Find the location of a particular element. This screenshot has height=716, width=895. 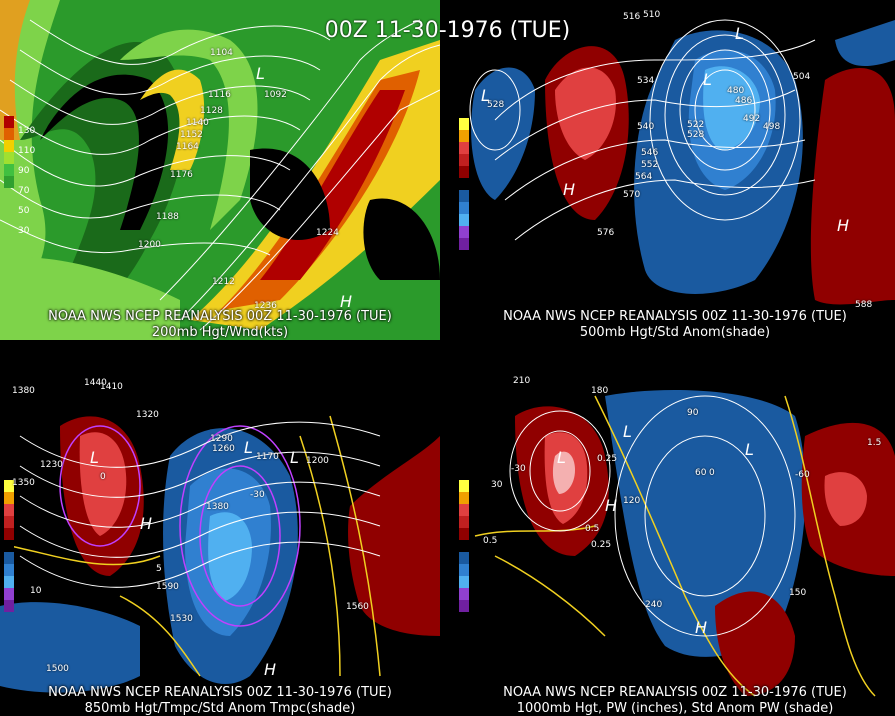

contour-label: 504 is located at coordinates (802, 77).